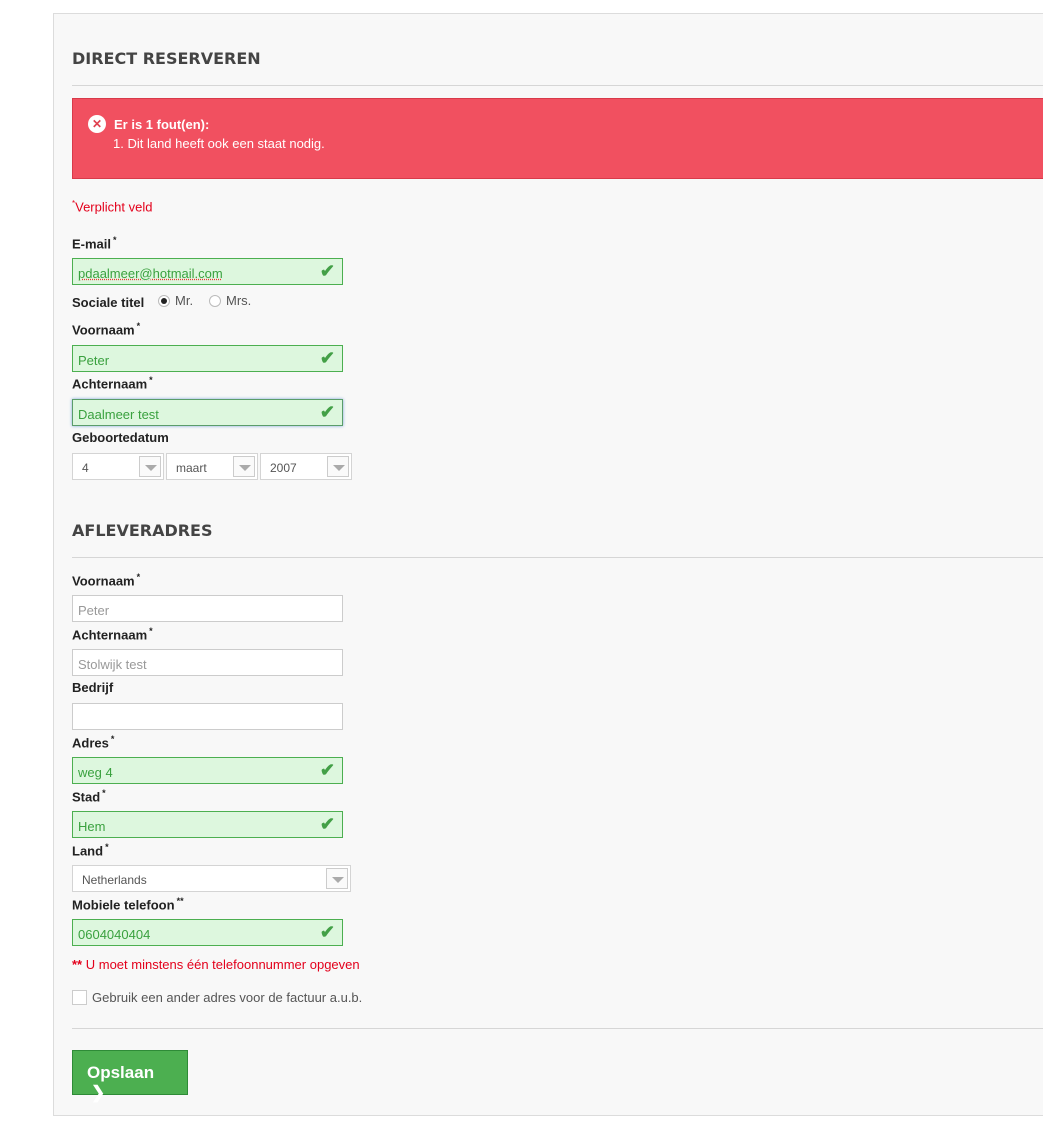  Describe the element at coordinates (97, 124) in the screenshot. I see `close-circle-icon: ✕` at that location.